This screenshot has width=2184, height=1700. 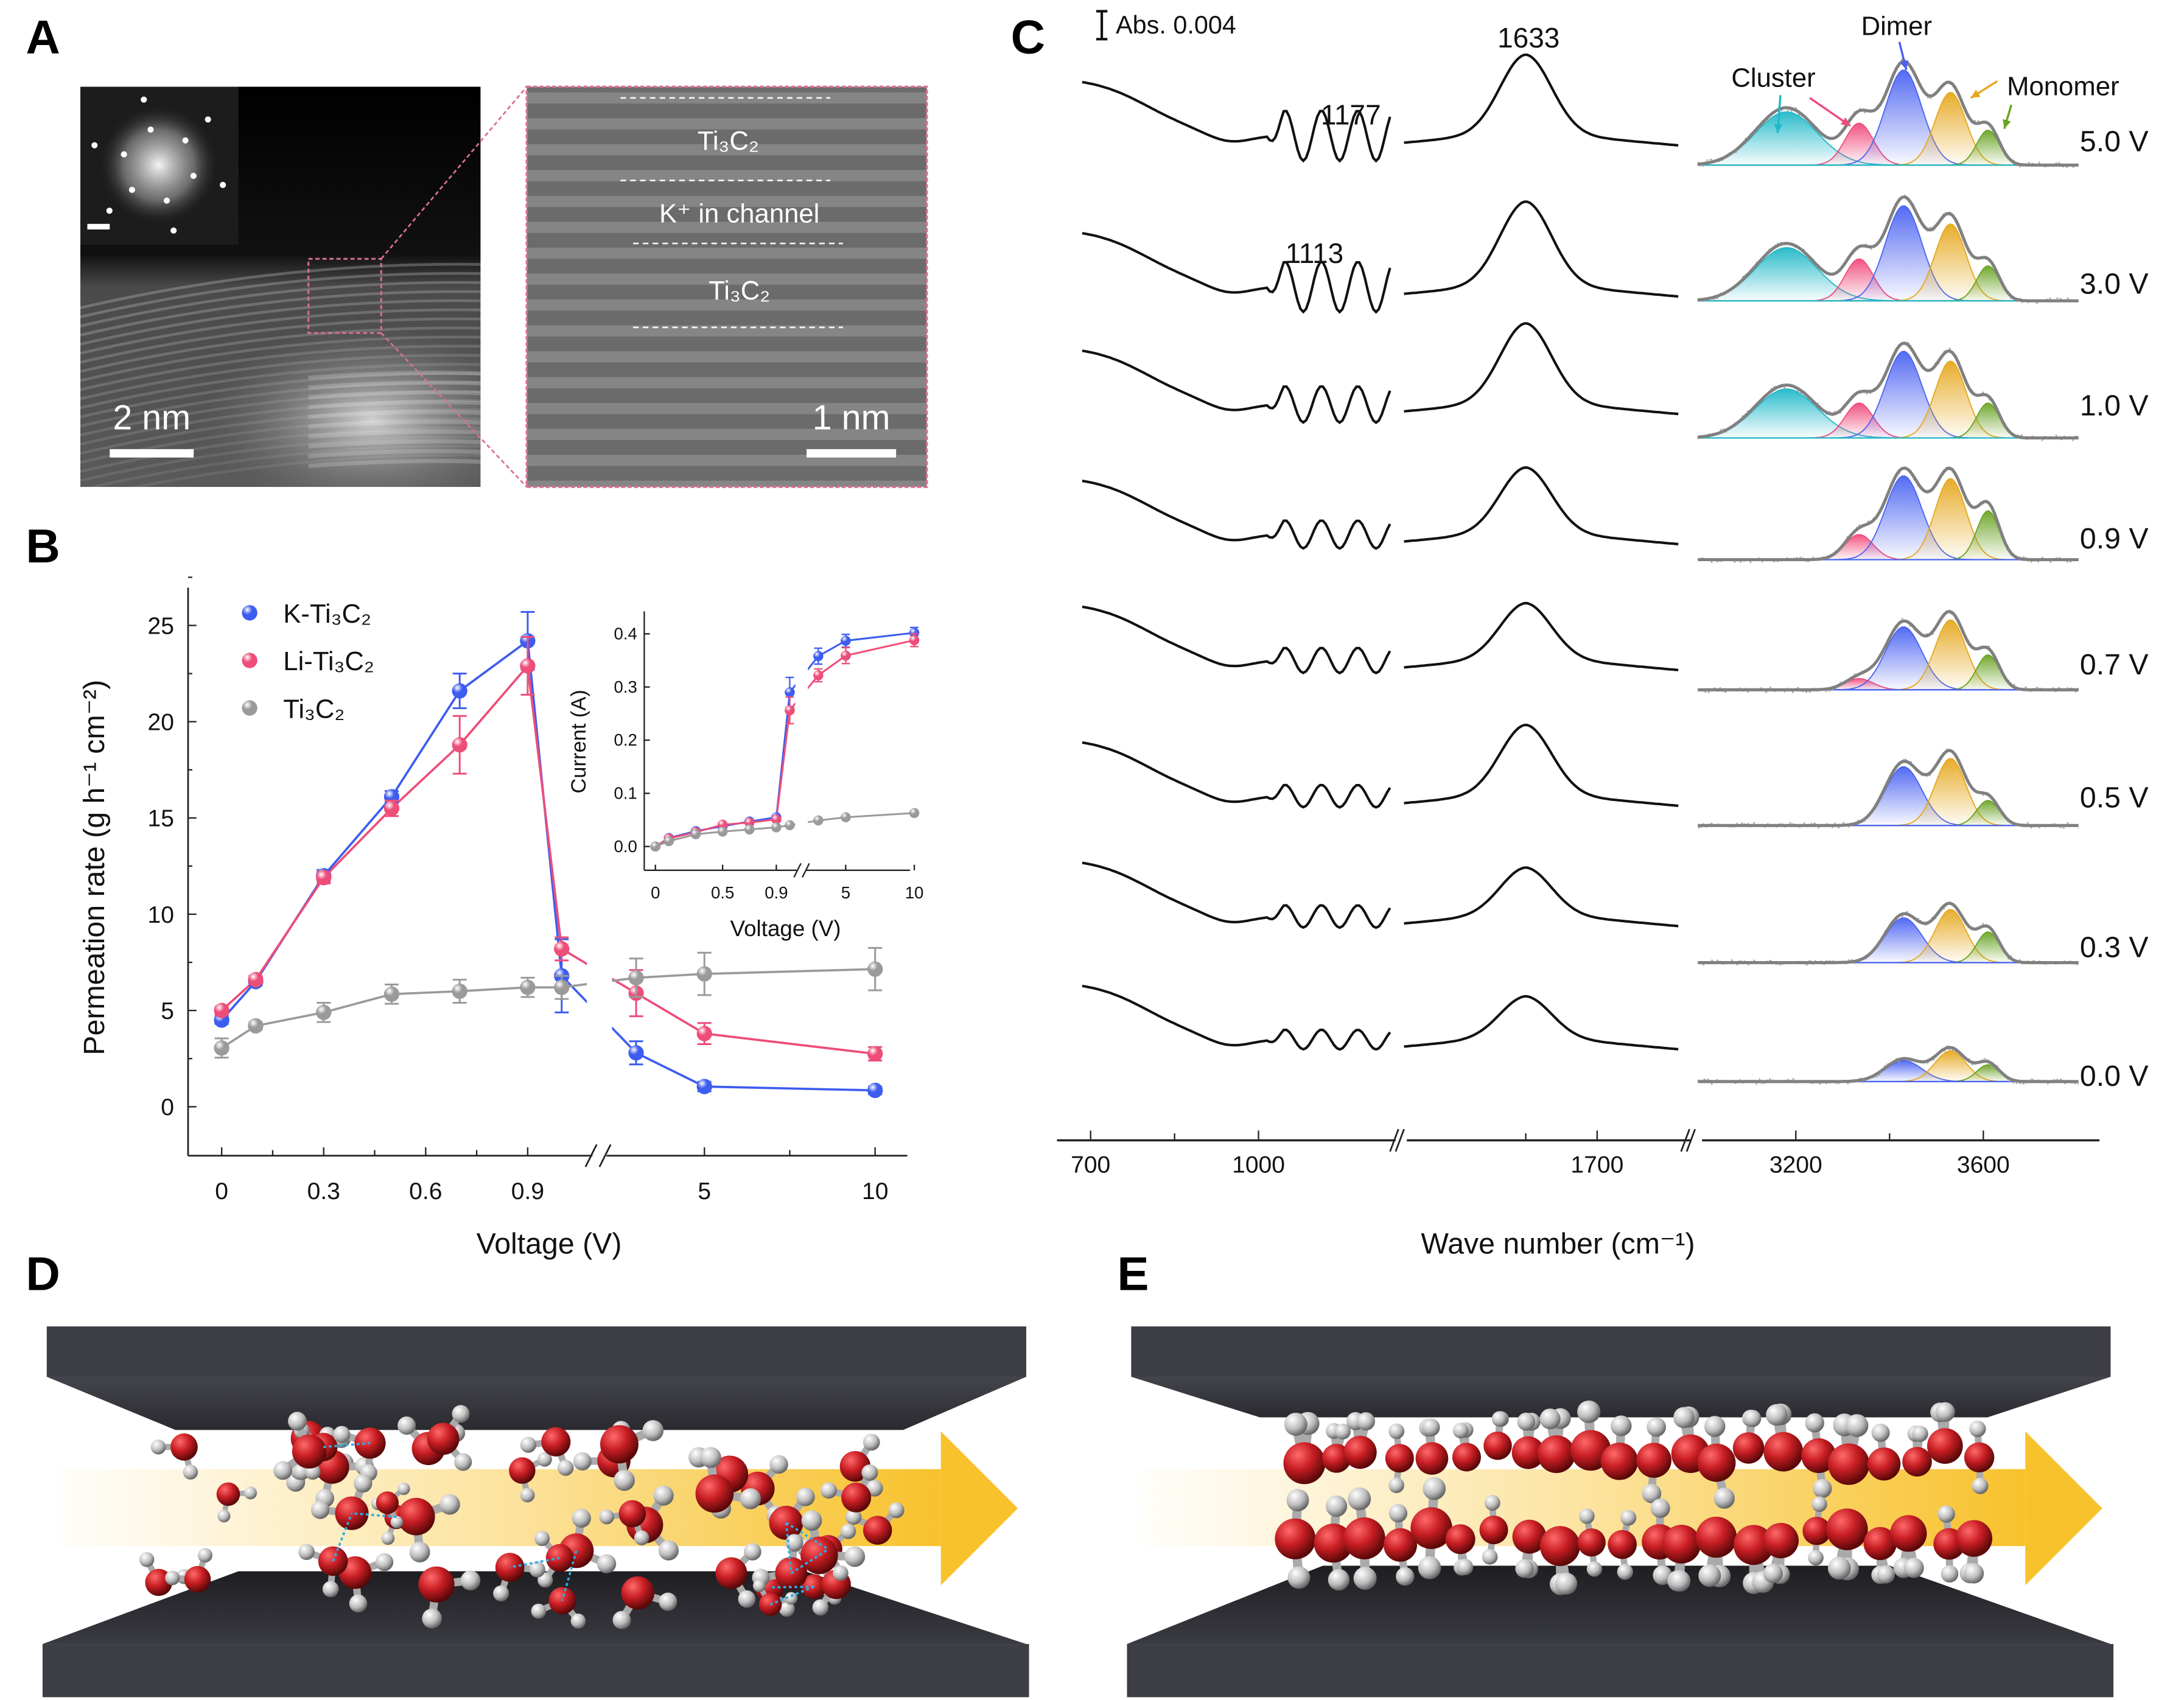 I want to click on fft-scale-bar, so click(x=98, y=226).